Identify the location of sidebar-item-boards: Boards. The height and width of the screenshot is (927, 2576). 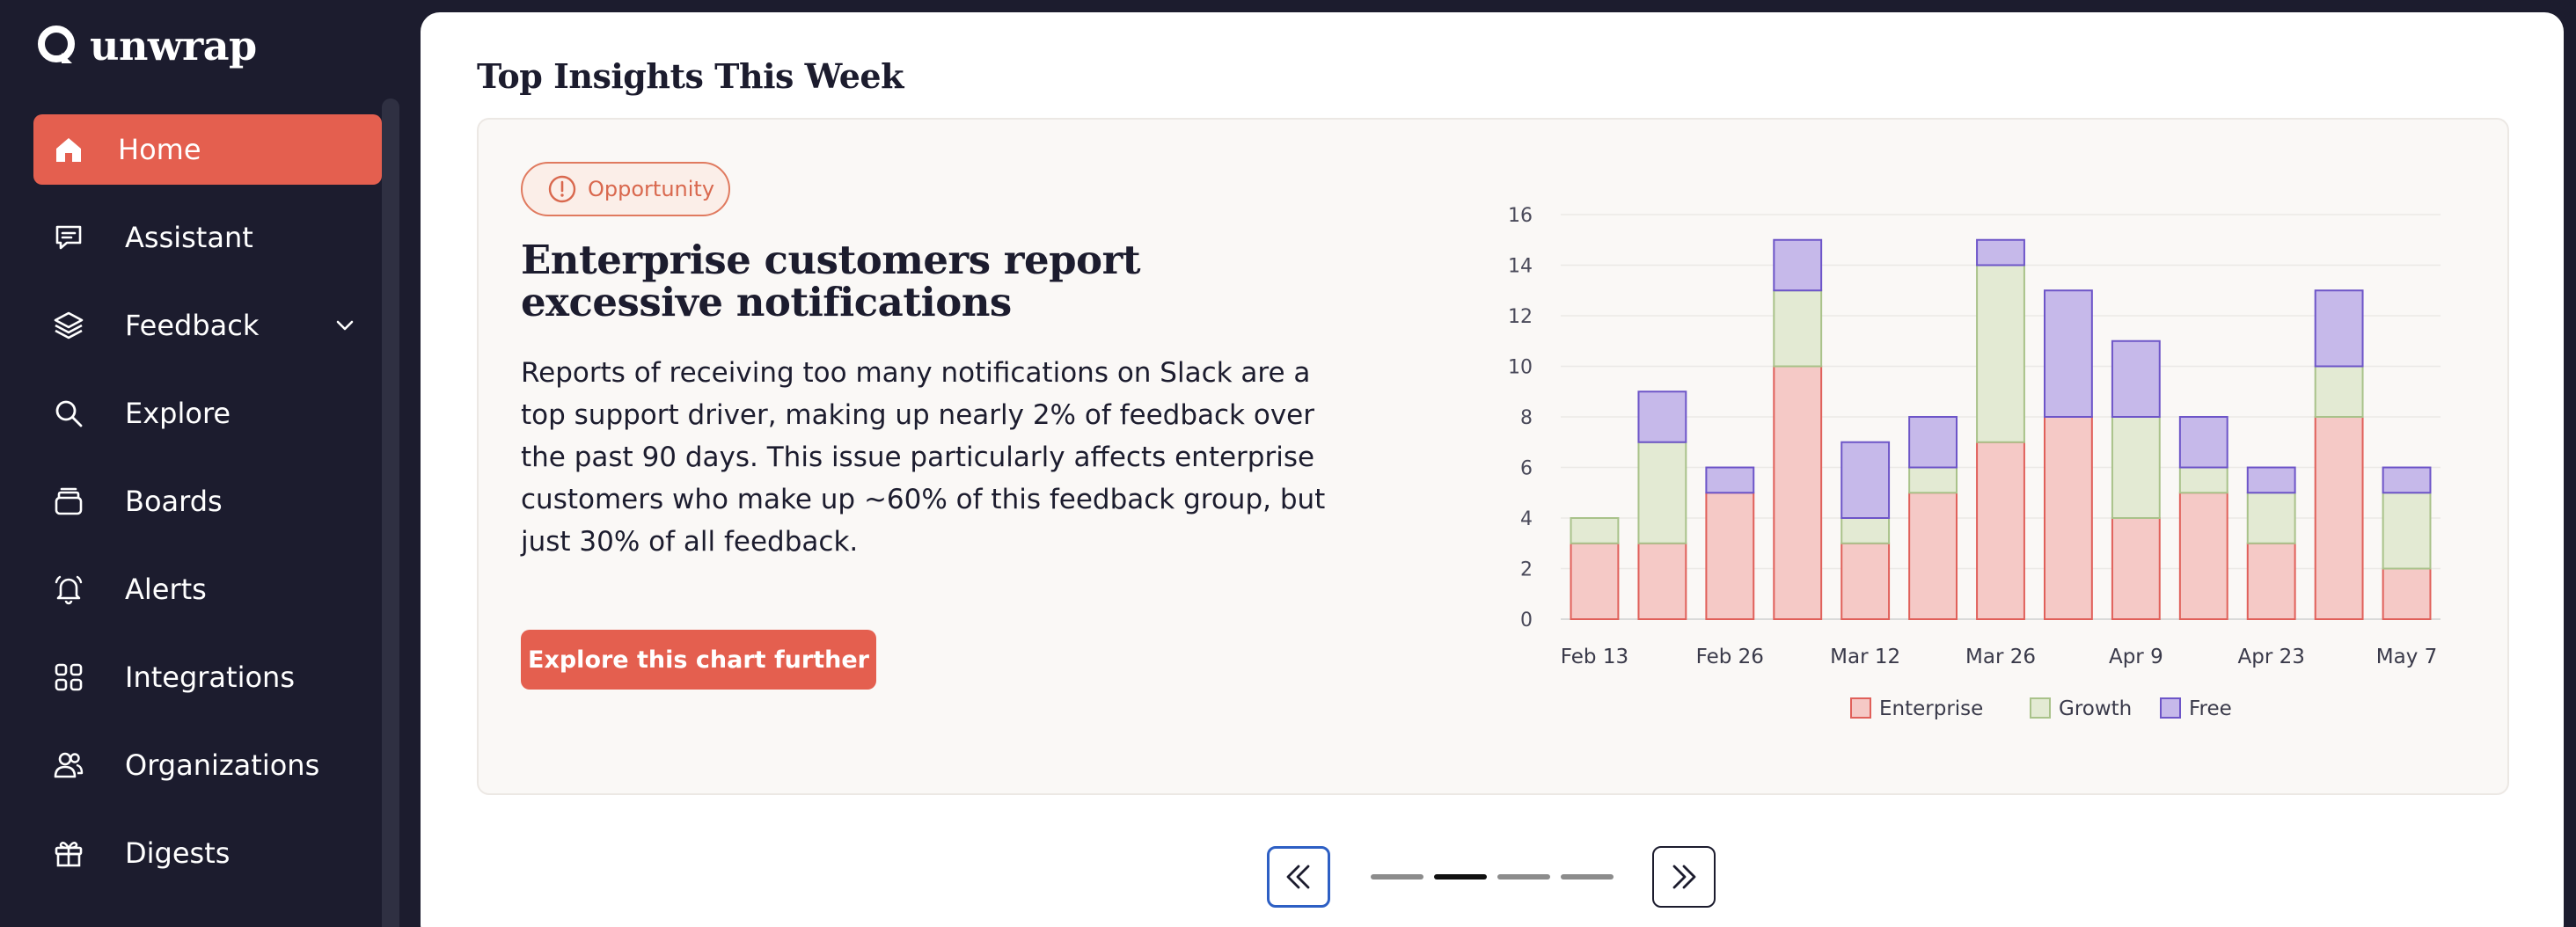
(207, 501).